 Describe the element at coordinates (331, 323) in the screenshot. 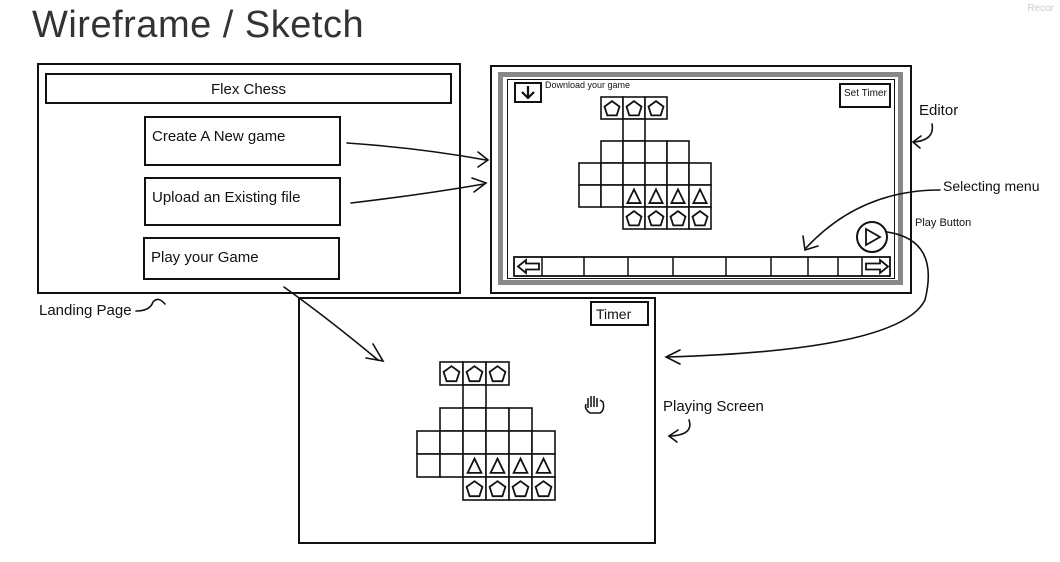

I see `arrow-play-to-playing` at that location.